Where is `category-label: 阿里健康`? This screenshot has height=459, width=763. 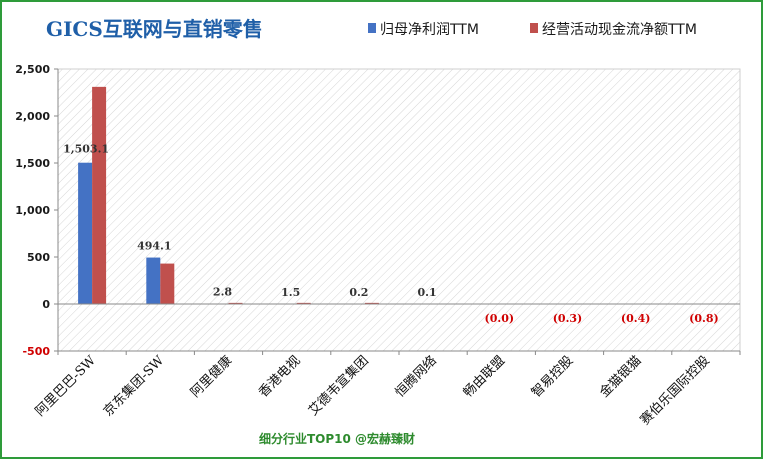 category-label: 阿里健康 is located at coordinates (211, 377).